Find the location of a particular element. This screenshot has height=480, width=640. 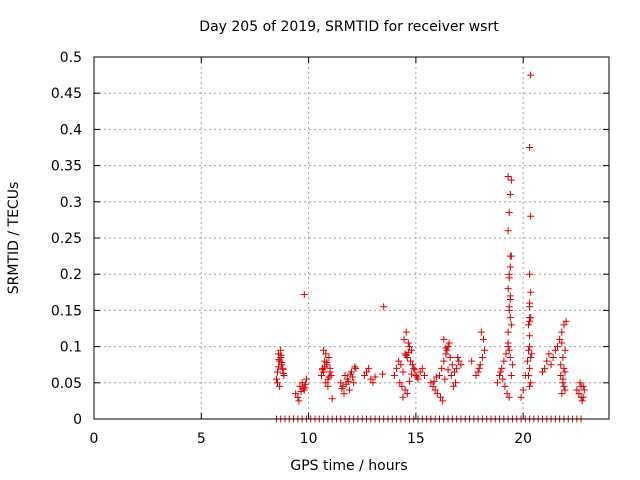

y-tick-label: 0.45 is located at coordinates (66, 94).